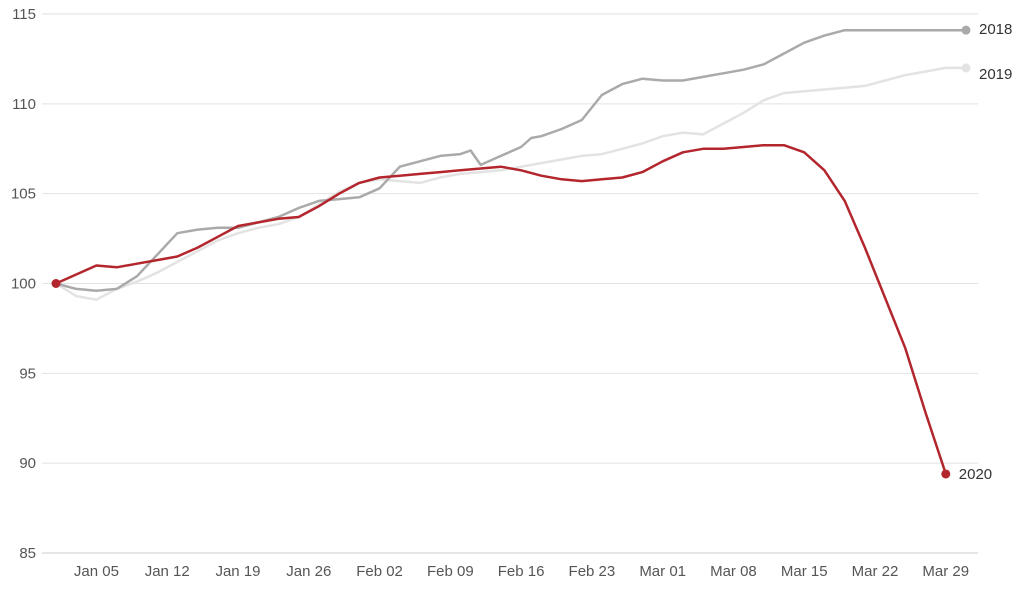 This screenshot has height=598, width=1024. I want to click on series-endpoint-2018, so click(966, 30).